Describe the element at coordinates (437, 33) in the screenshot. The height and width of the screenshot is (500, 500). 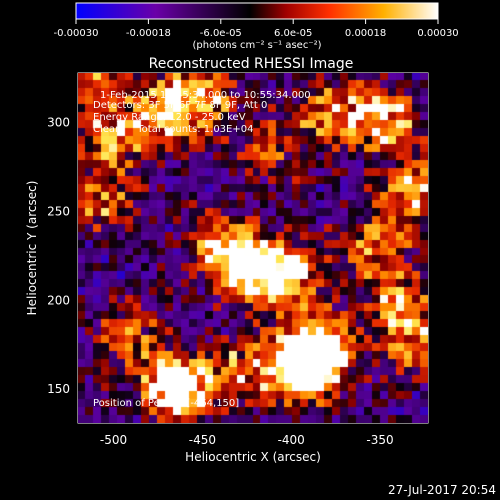
I see `colorbar-tick-label: 0.00030` at that location.